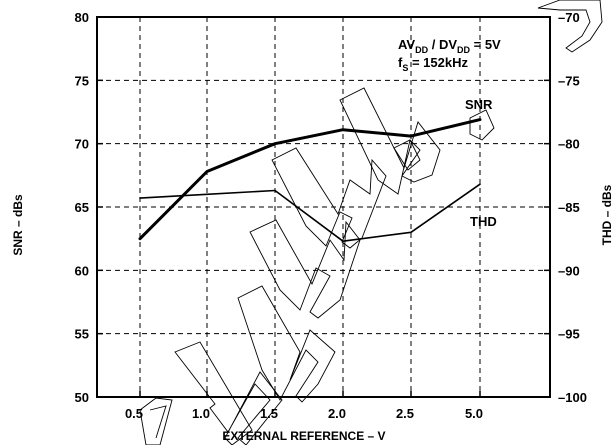 The height and width of the screenshot is (445, 614). I want to click on thd-line, so click(310, 212).